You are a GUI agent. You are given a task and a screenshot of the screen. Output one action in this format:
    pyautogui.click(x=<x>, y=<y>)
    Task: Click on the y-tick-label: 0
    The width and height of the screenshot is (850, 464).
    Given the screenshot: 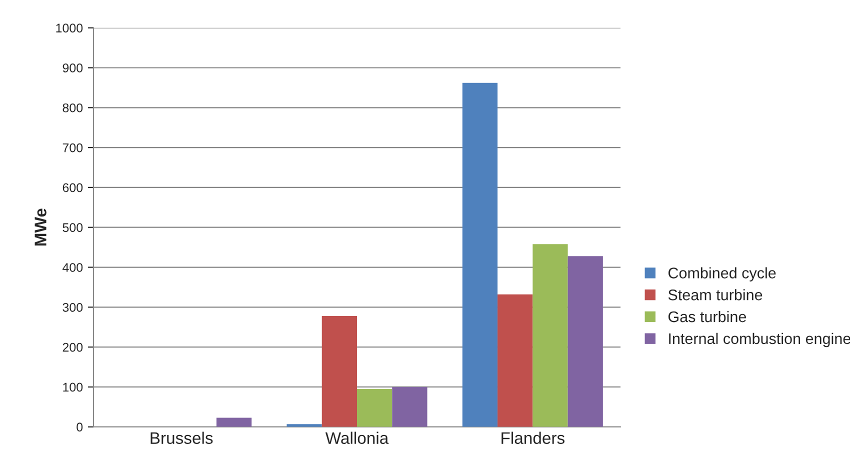 What is the action you would take?
    pyautogui.click(x=79, y=427)
    